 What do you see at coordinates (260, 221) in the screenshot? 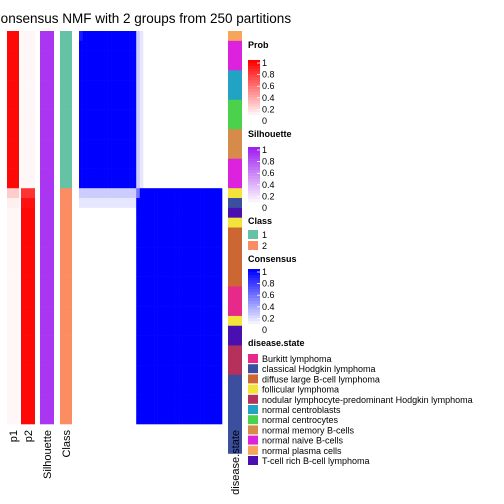
I see `legend-title: Class` at bounding box center [260, 221].